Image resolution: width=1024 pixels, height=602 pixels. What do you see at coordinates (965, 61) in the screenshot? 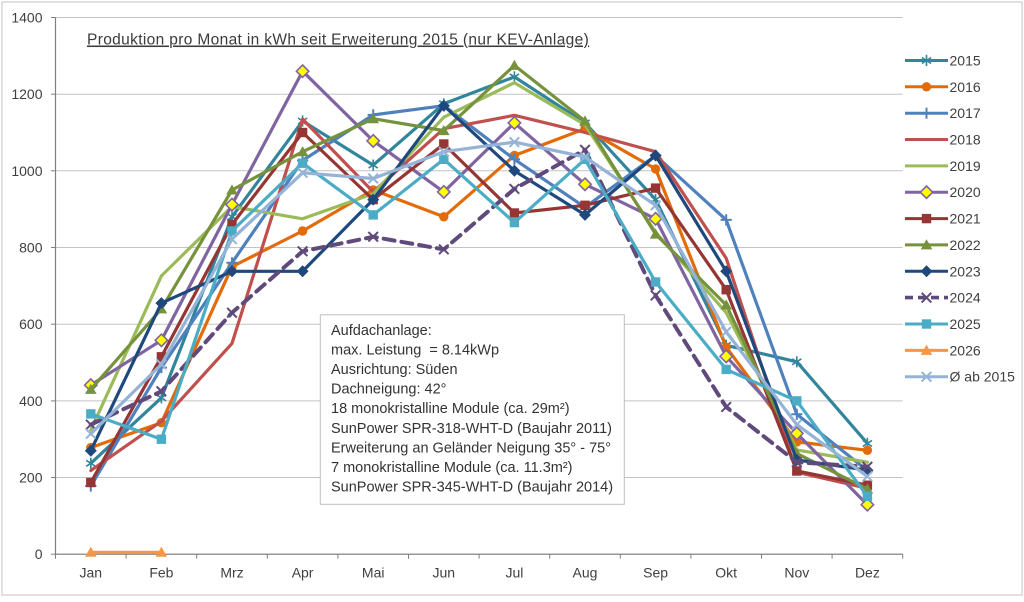
I see `svg-text: 2015` at bounding box center [965, 61].